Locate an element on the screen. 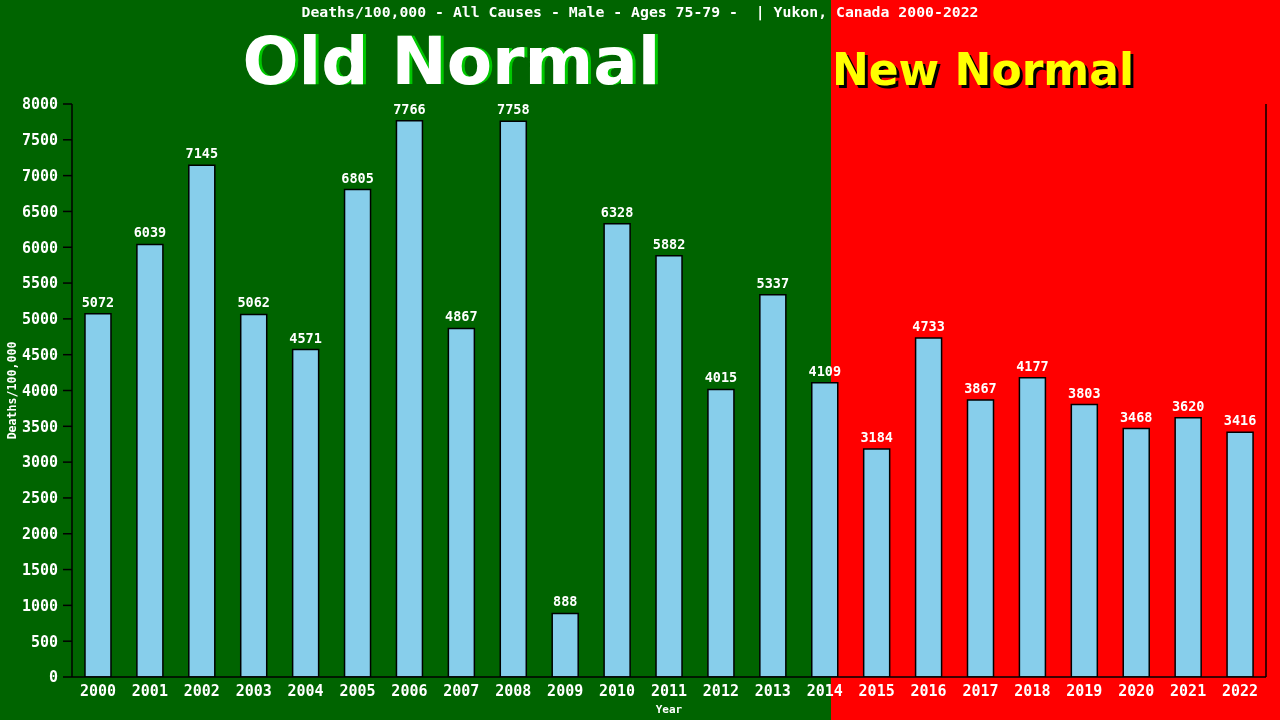 The image size is (1280, 720). data-label: 4867 is located at coordinates (461, 316).